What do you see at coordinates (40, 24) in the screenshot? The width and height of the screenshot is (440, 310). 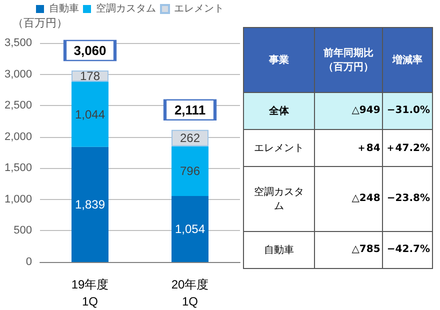 I see `y-axis-title: （百万円）` at bounding box center [40, 24].